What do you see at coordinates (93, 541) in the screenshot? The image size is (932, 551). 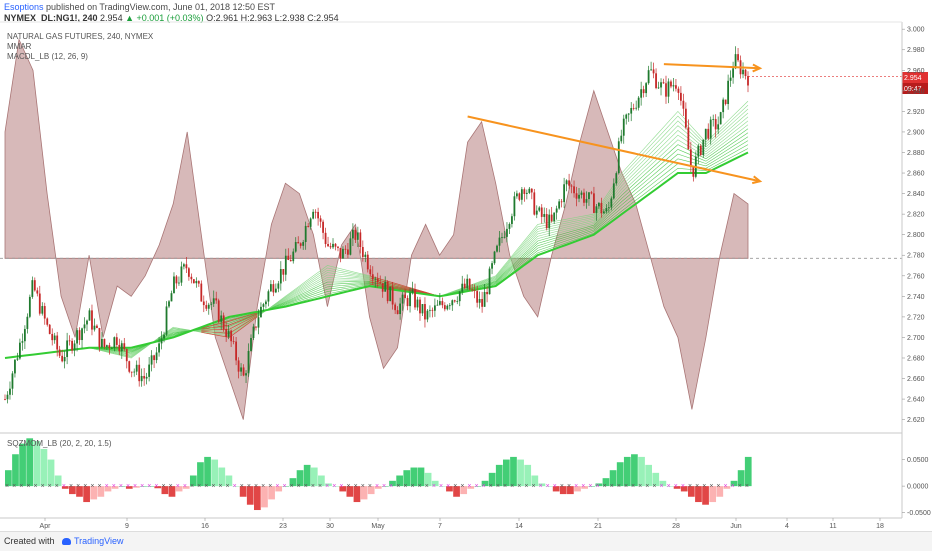 I see `tradingview-logo: TradingView` at bounding box center [93, 541].